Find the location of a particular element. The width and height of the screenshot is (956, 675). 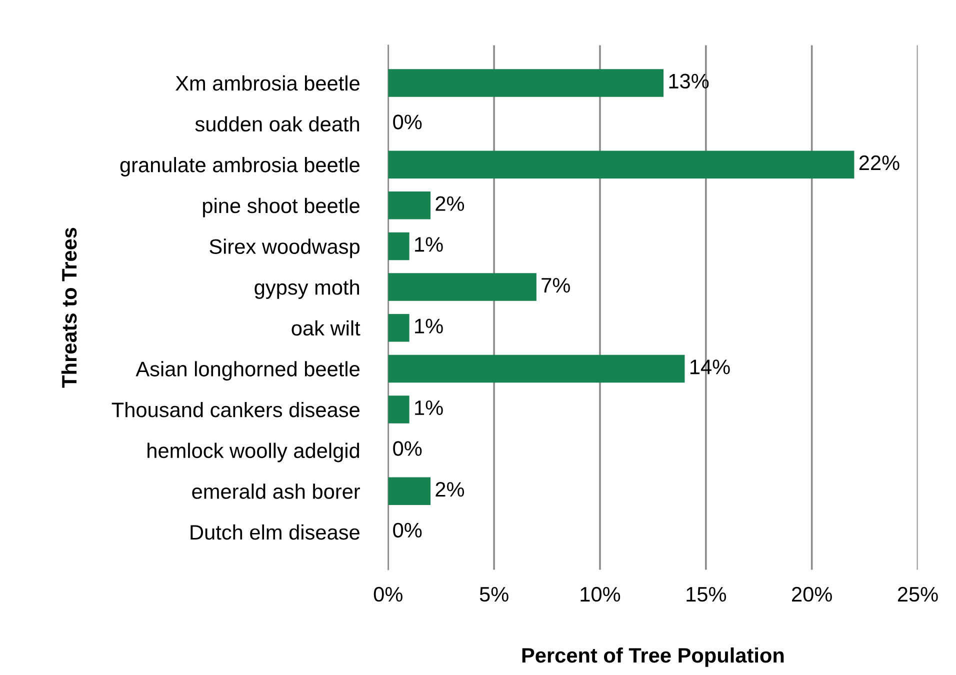

y-tick-label: Sirex woodwasp is located at coordinates (285, 248).